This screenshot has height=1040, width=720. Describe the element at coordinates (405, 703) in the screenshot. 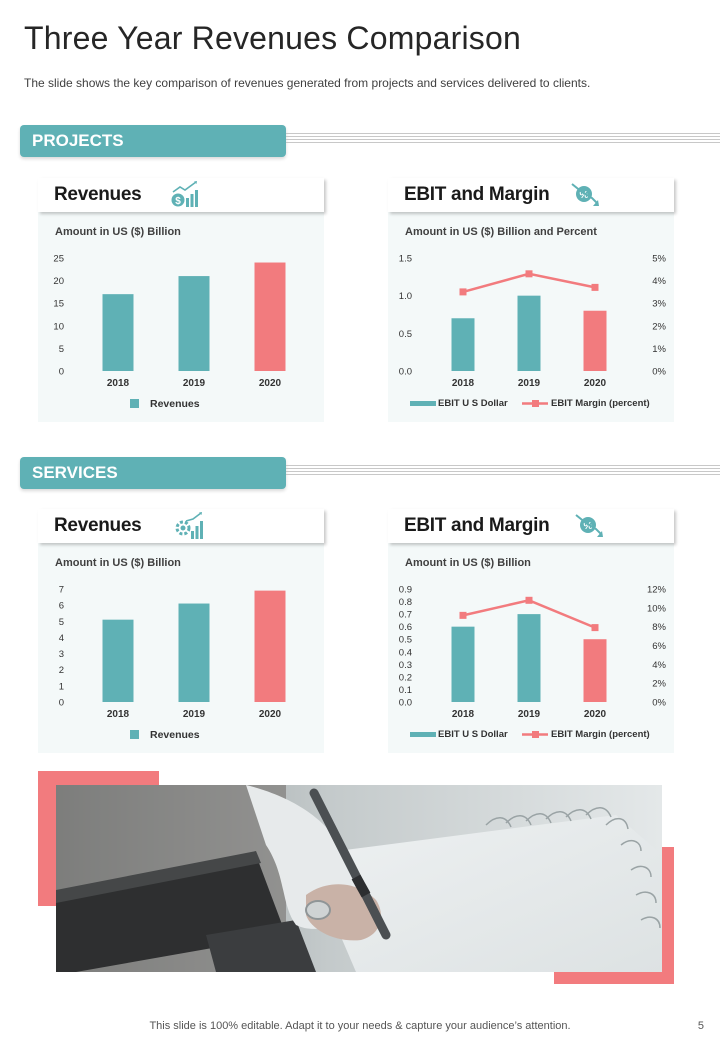

I see `y-tick-label: 0.0` at that location.